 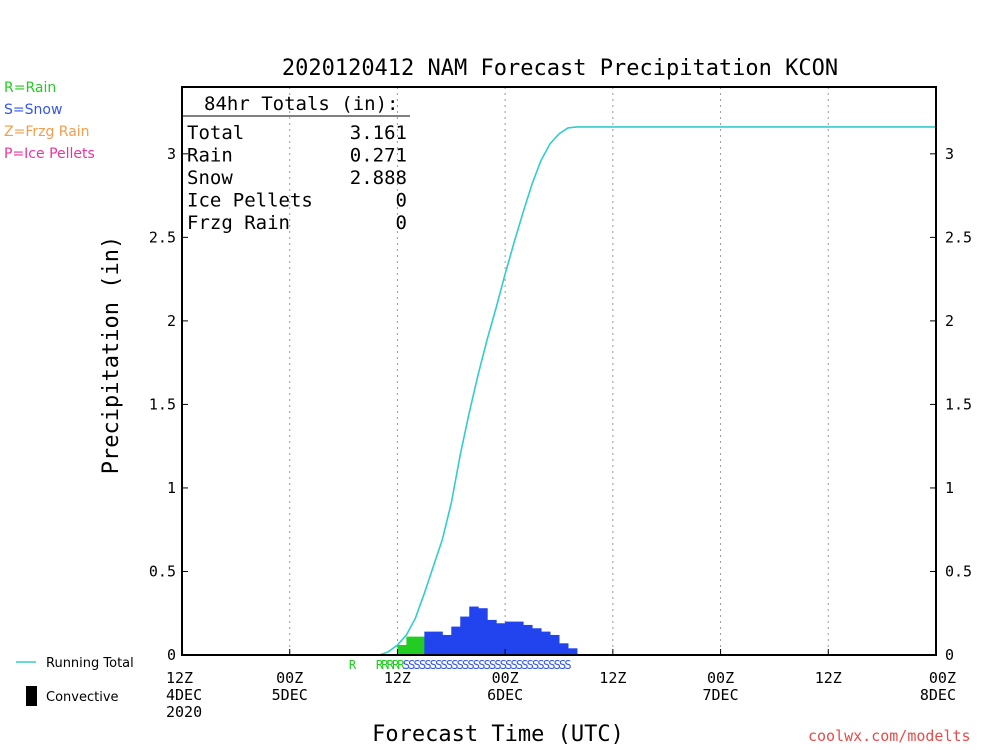 What do you see at coordinates (184, 695) in the screenshot?
I see `x-tick-label: 4DEC` at bounding box center [184, 695].